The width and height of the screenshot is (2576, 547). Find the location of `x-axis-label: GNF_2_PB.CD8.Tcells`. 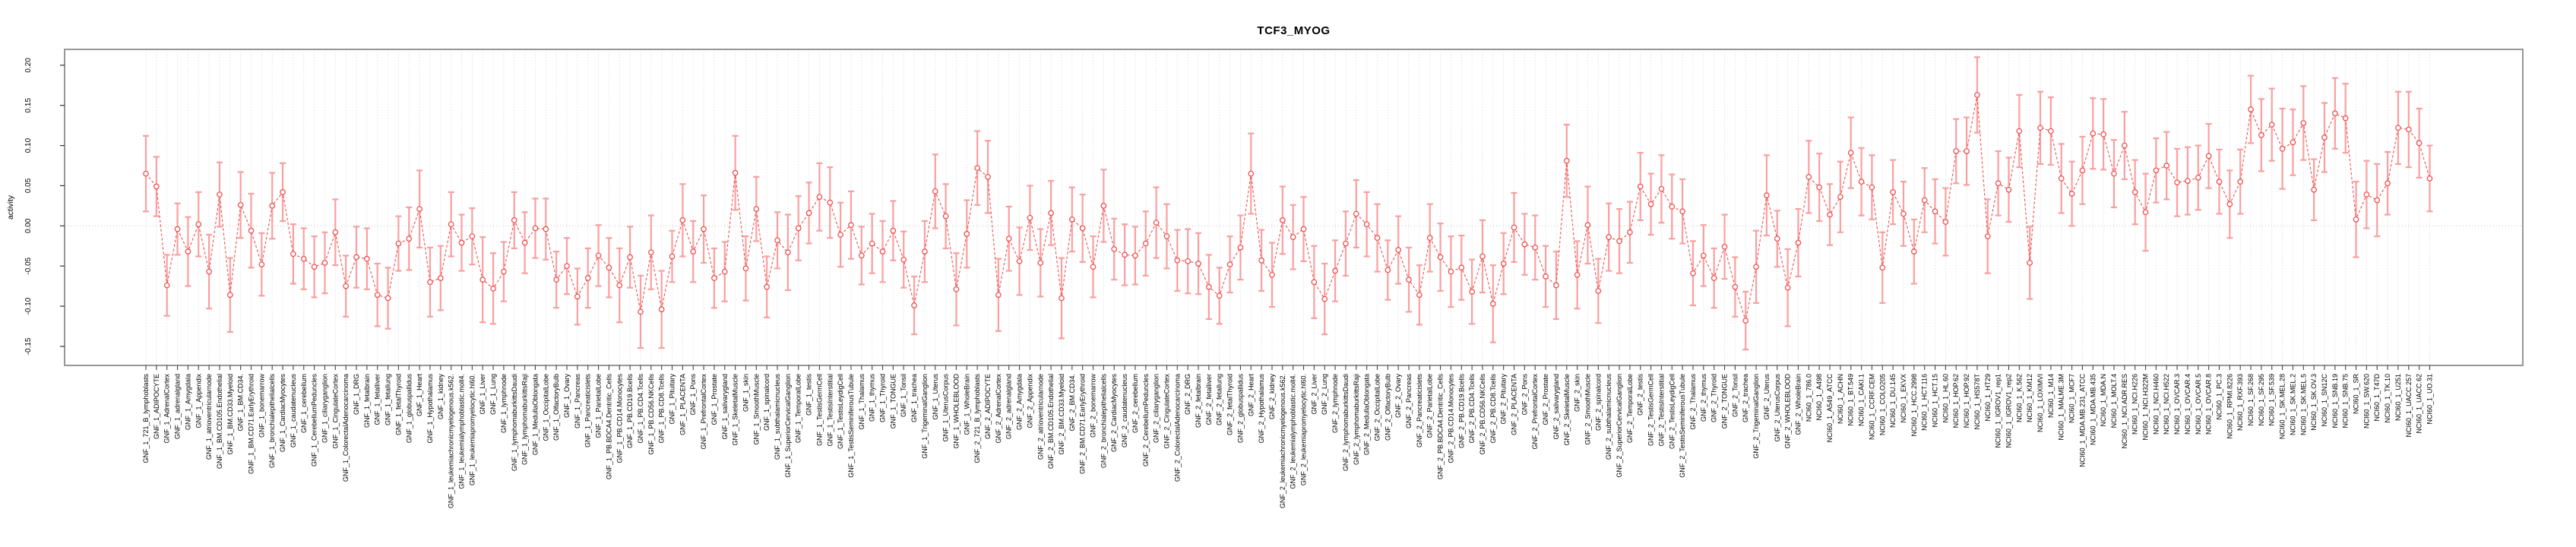

x-axis-label: GNF_2_PB.CD8.Tcells is located at coordinates (1493, 409).